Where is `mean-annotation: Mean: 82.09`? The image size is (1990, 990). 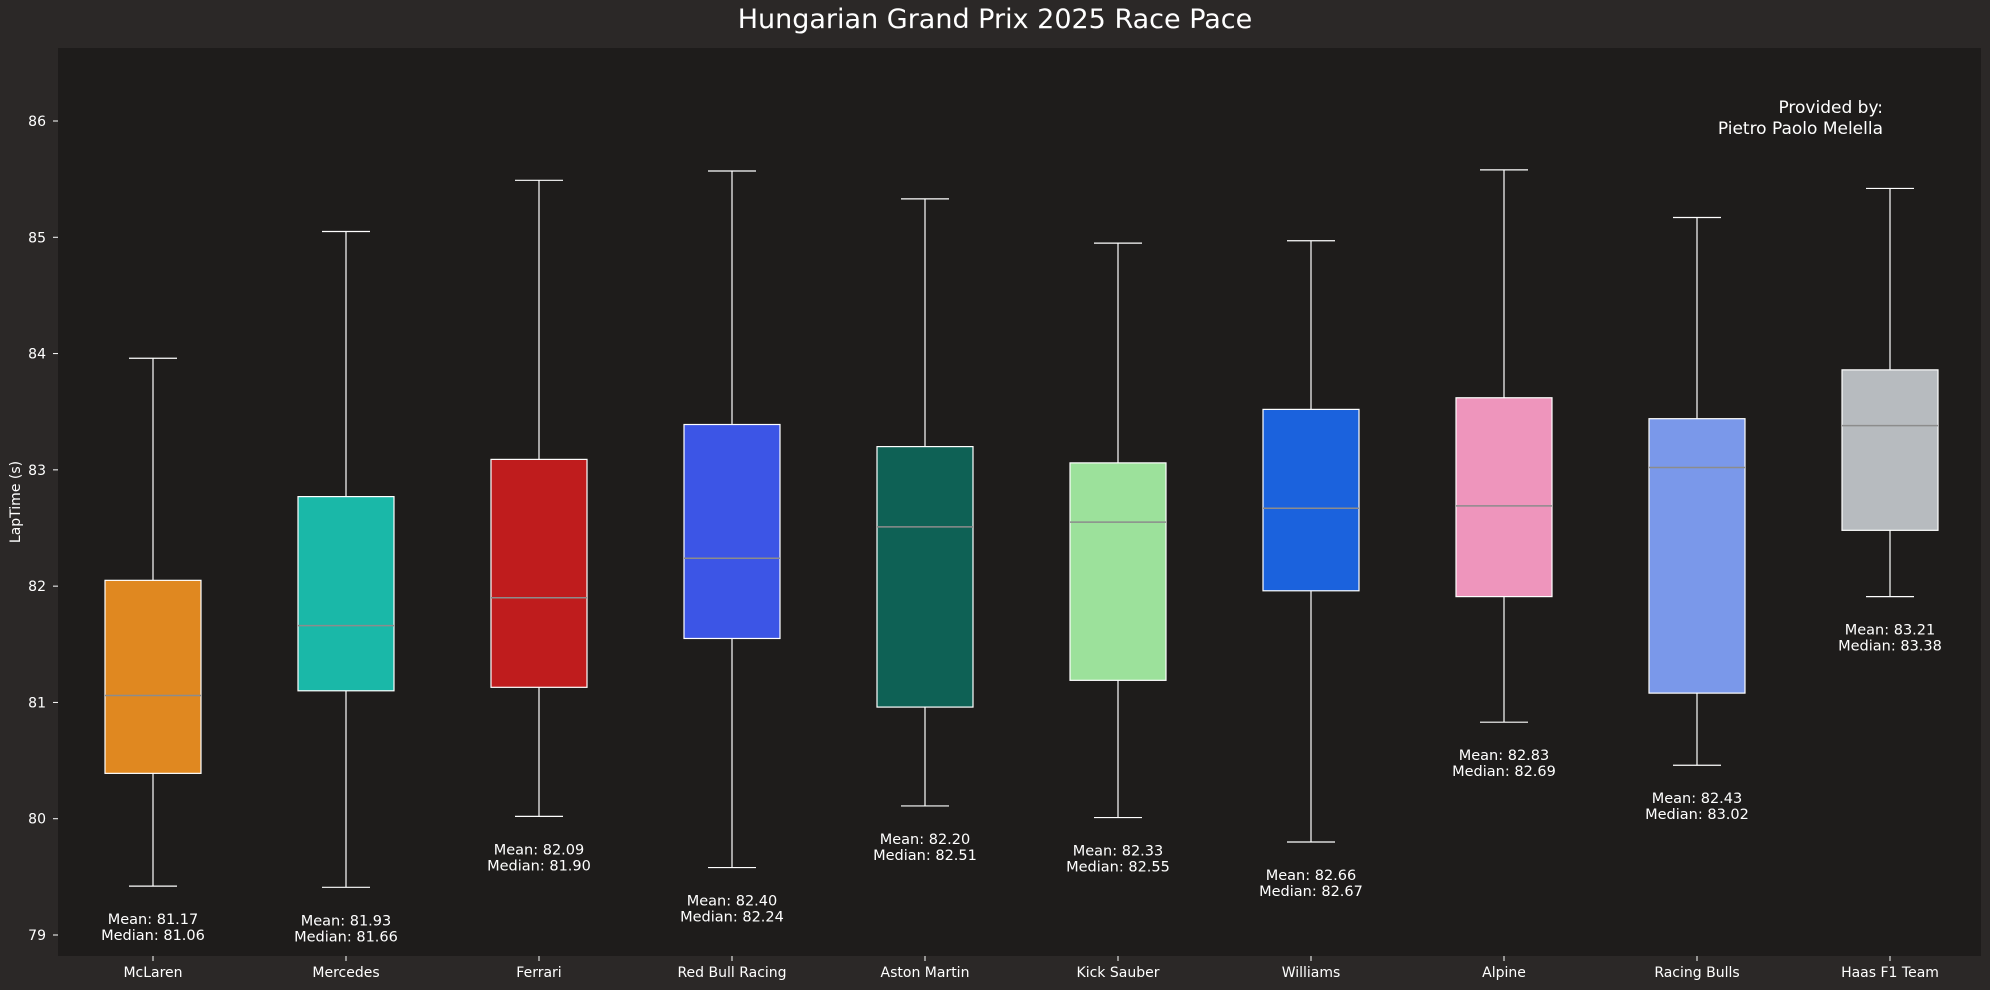 mean-annotation: Mean: 82.09 is located at coordinates (539, 850).